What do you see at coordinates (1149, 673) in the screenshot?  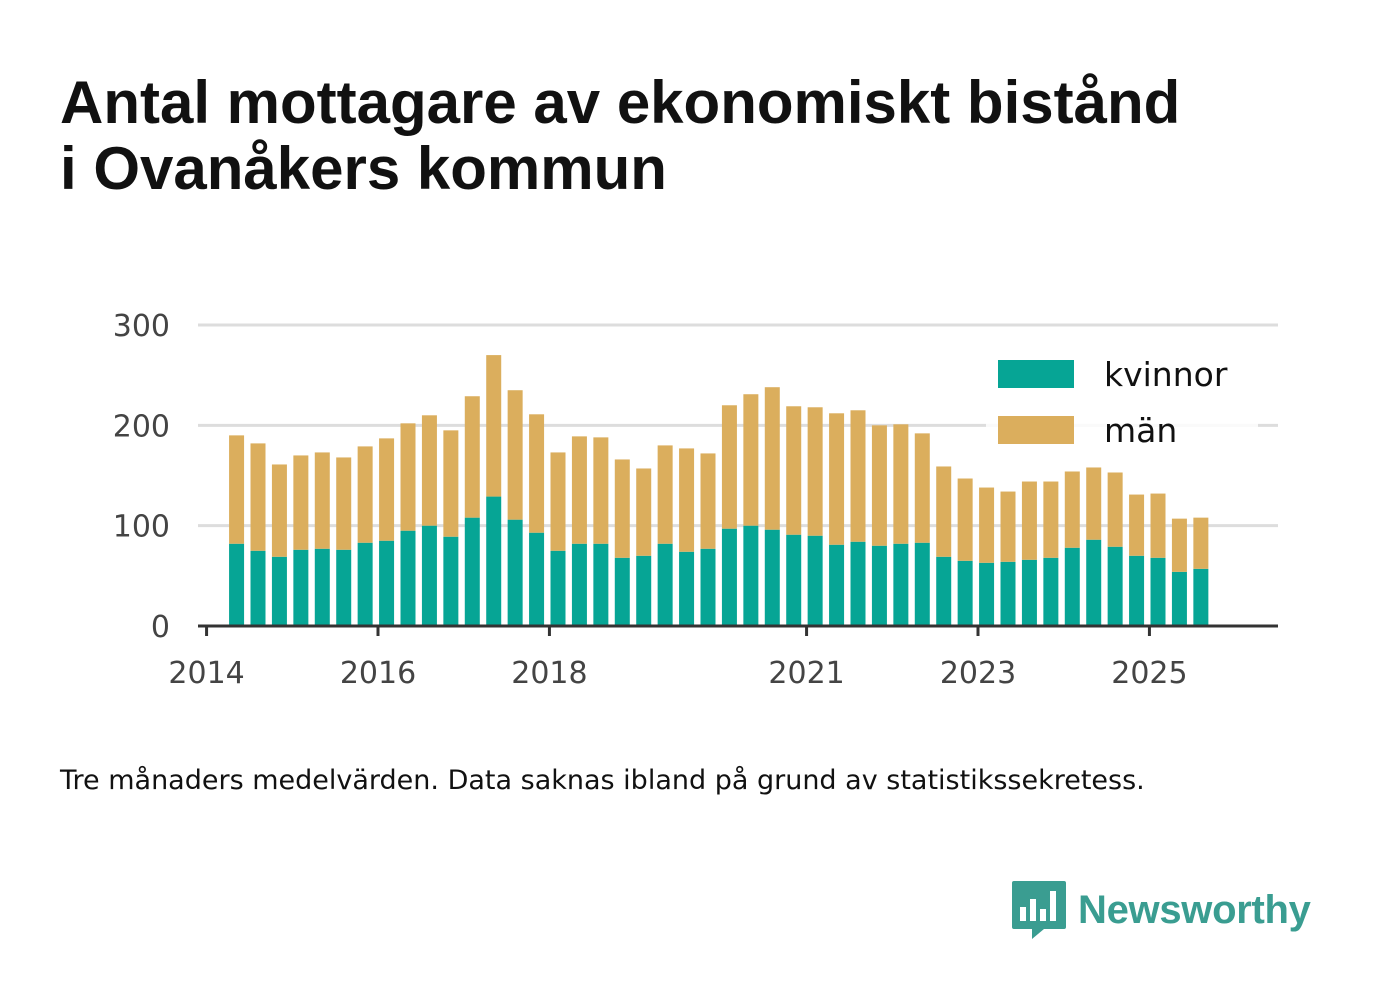 I see `x-tick-label: 2025` at bounding box center [1149, 673].